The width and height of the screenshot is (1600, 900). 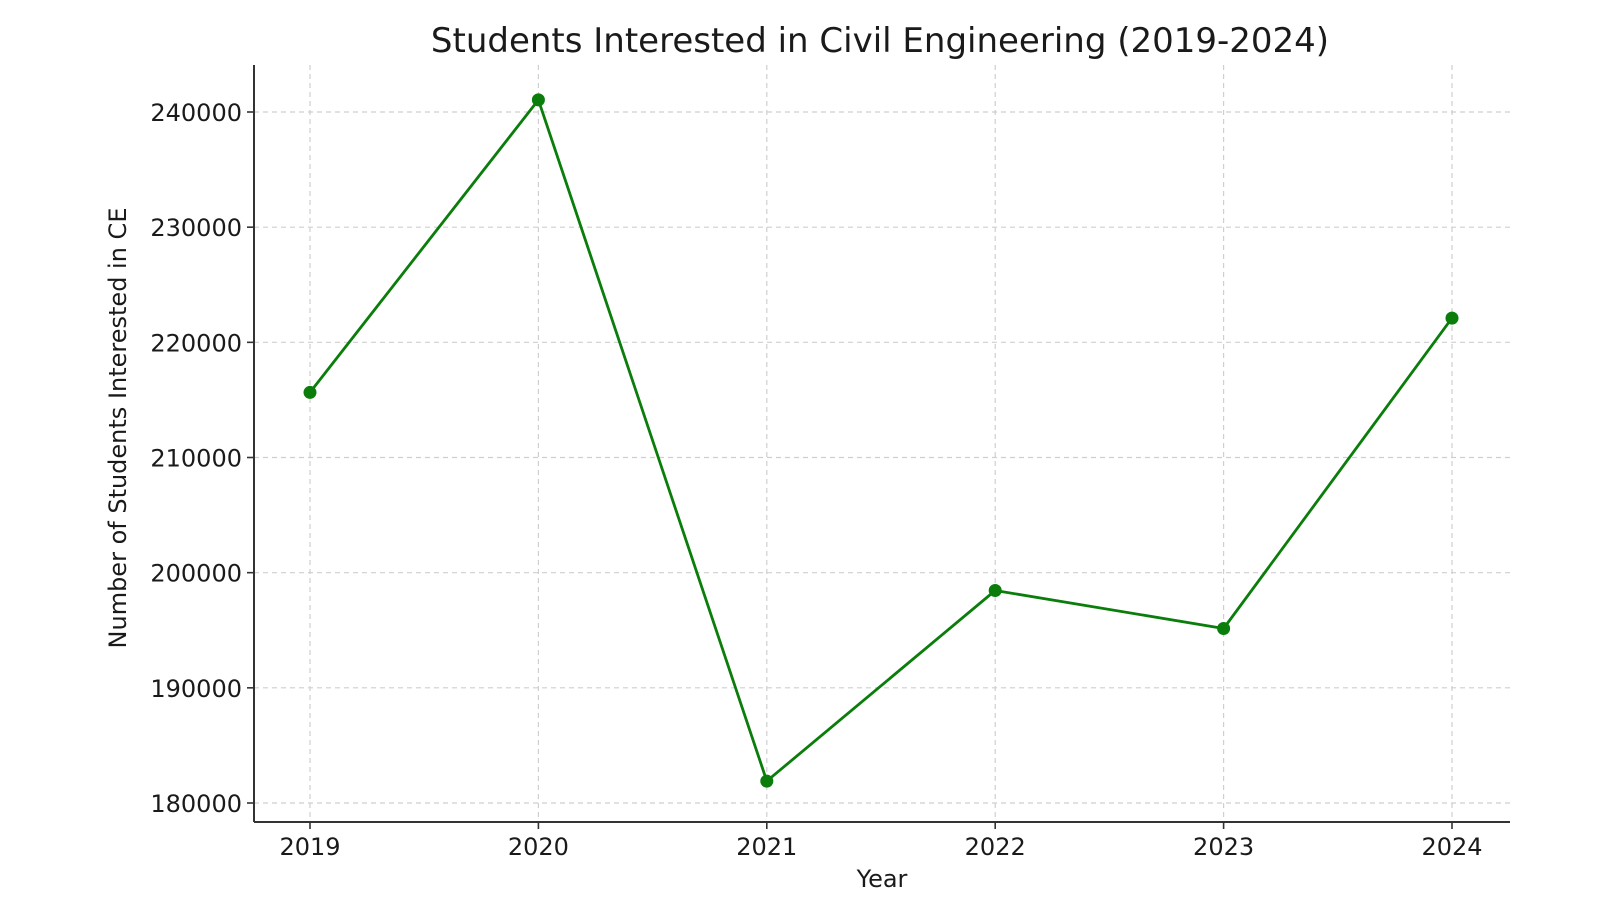 I want to click on y-tick-label: 180000, so click(x=196, y=804).